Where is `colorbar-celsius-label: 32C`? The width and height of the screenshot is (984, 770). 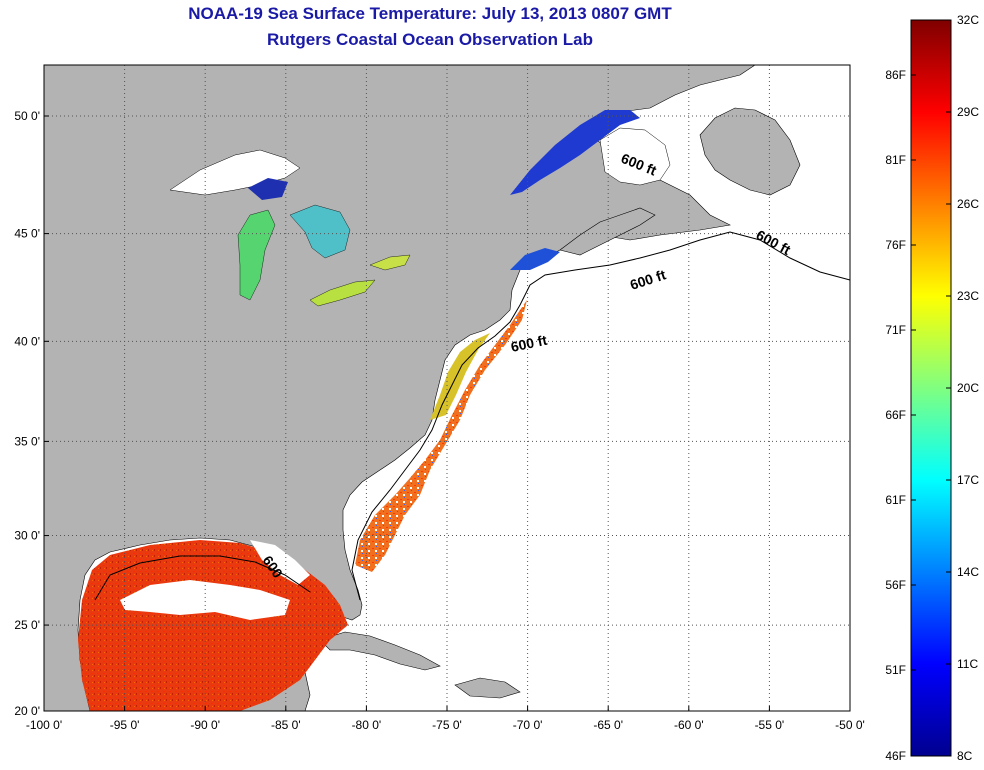 colorbar-celsius-label: 32C is located at coordinates (968, 20).